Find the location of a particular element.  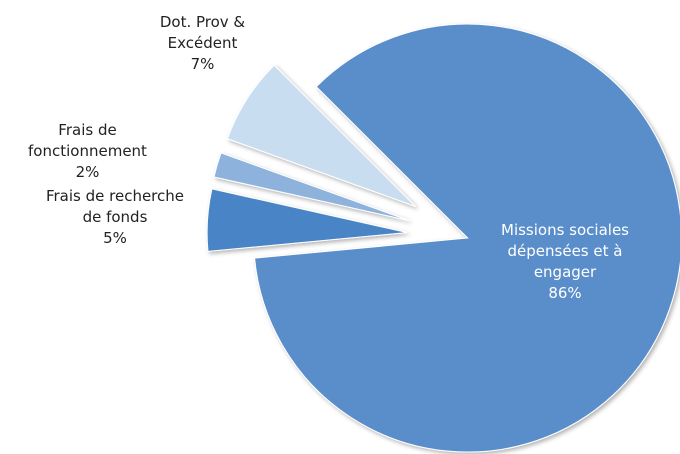

slice-label: Frais de fonctionnement 2% is located at coordinates (87, 151).